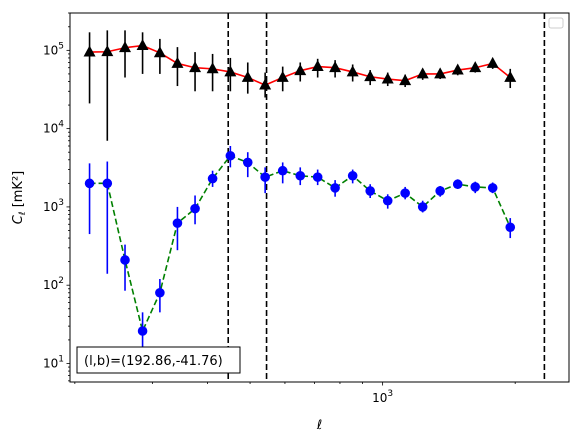 The image size is (580, 441). What do you see at coordinates (19, 197) in the screenshot?
I see `y-axis-label: Cℓ [mK²]` at bounding box center [19, 197].